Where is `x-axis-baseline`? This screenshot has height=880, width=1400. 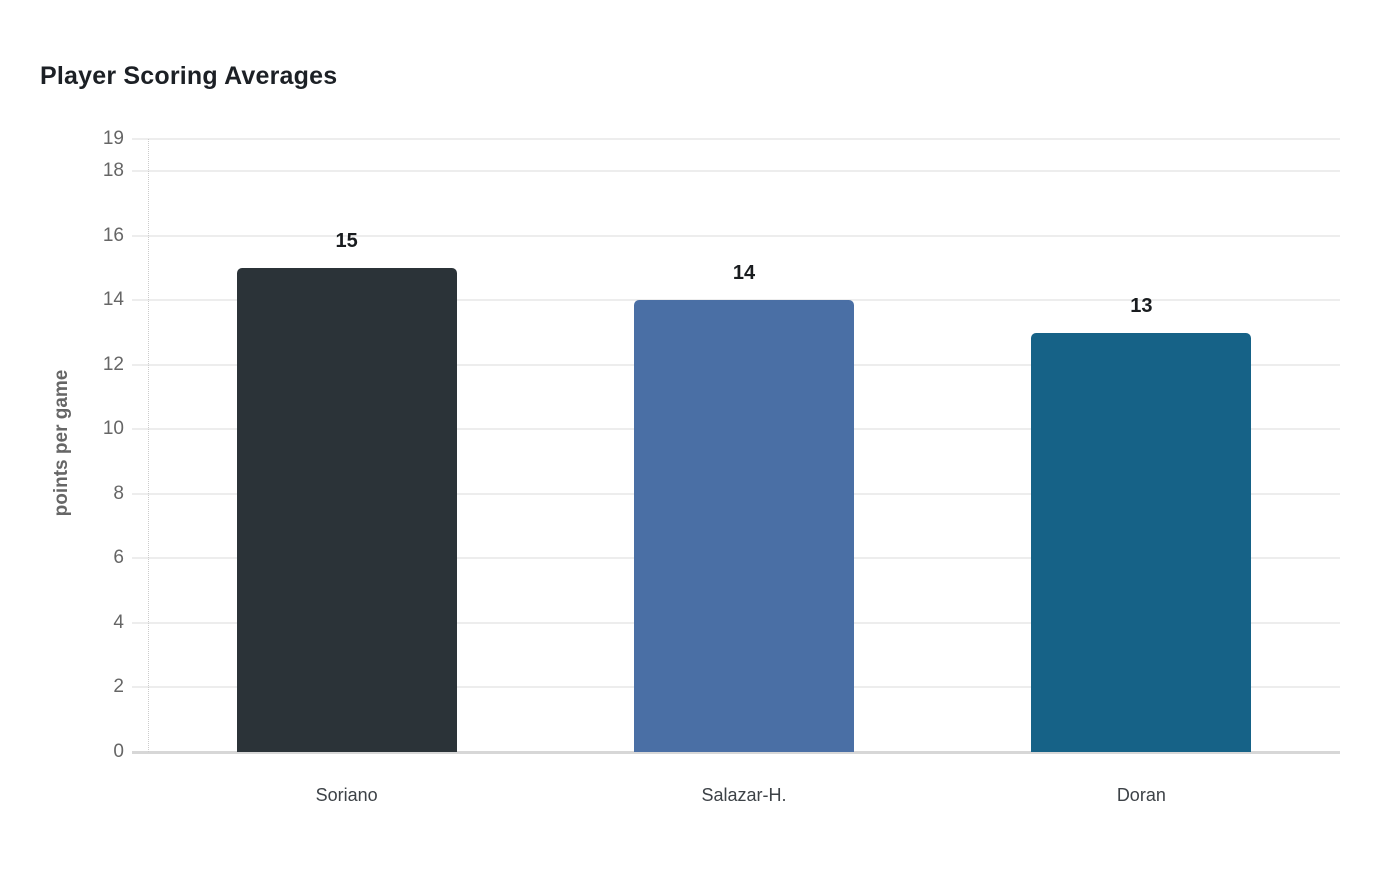
x-axis-baseline is located at coordinates (736, 752).